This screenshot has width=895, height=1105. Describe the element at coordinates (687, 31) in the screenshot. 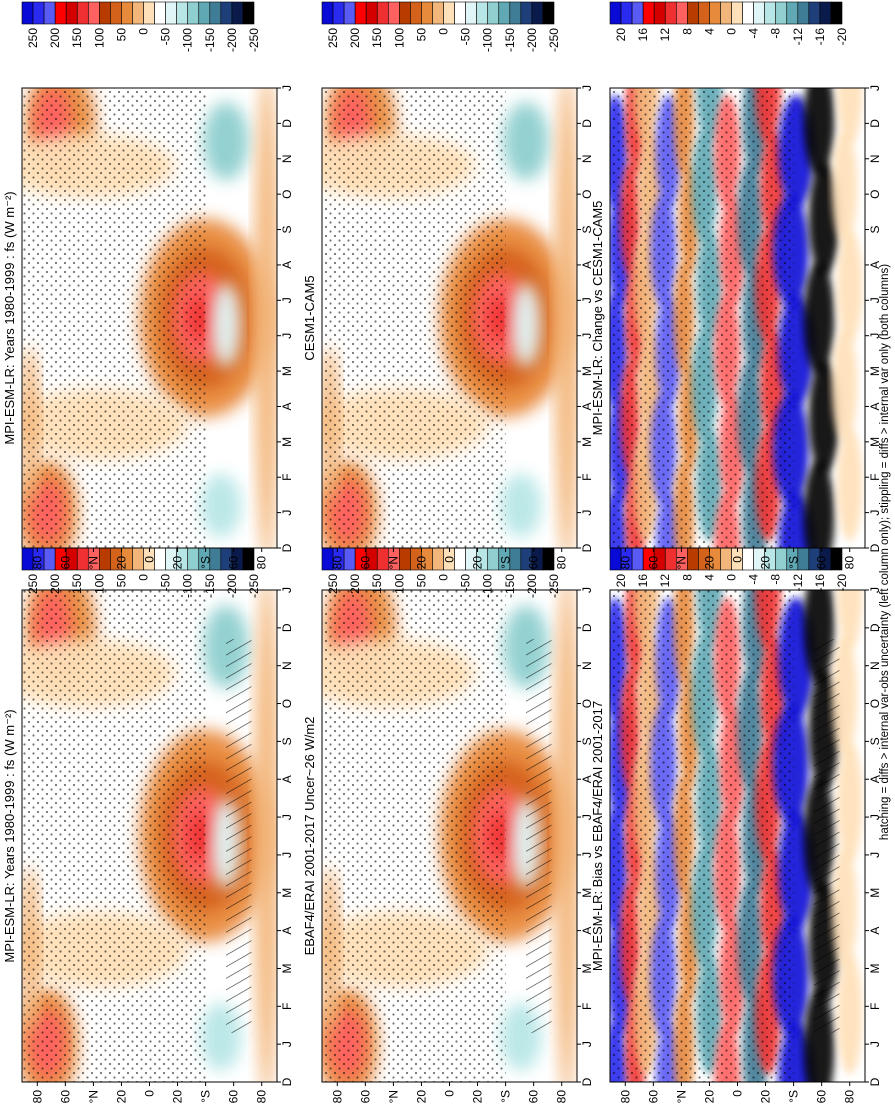

I see `colorbar-label: 8` at that location.